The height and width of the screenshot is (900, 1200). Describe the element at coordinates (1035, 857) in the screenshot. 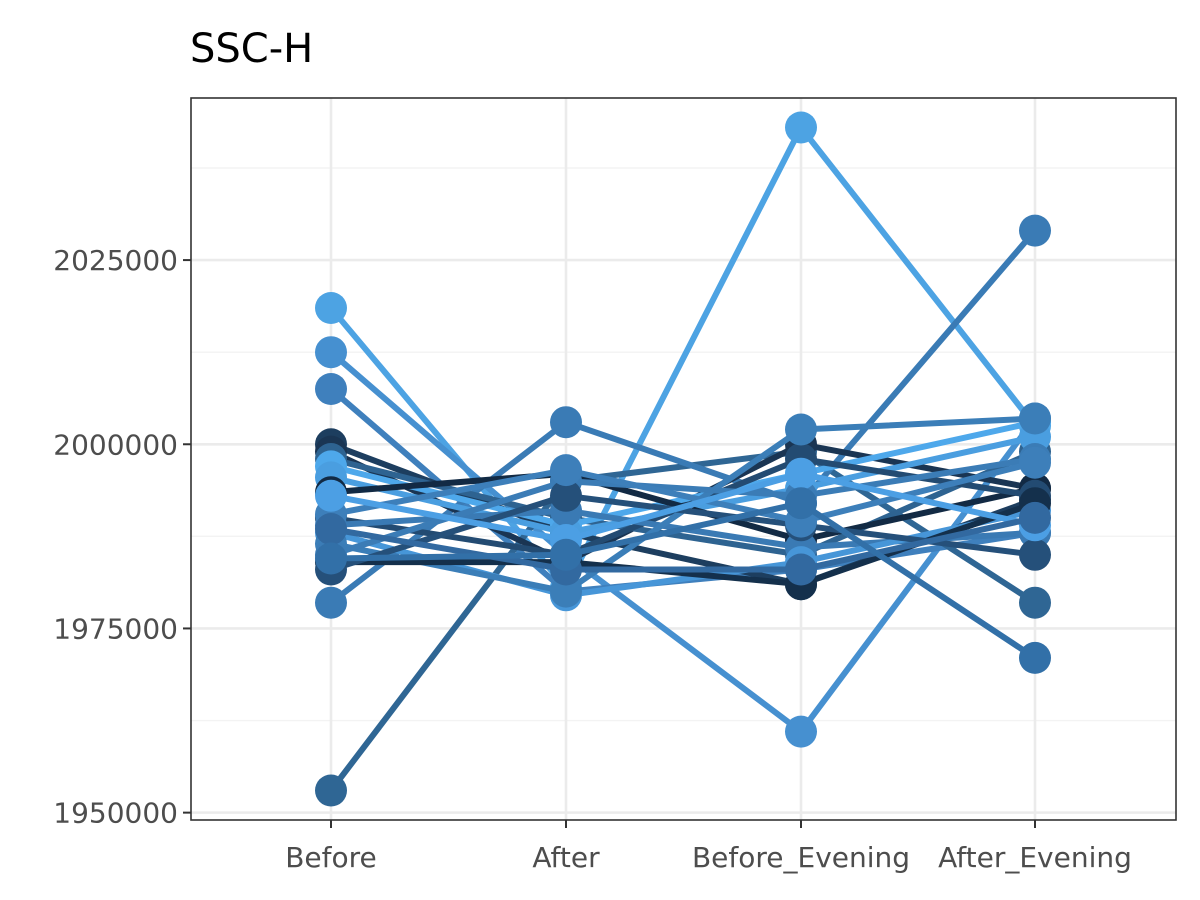

I see `x-tick-label-3: After_Evening` at that location.